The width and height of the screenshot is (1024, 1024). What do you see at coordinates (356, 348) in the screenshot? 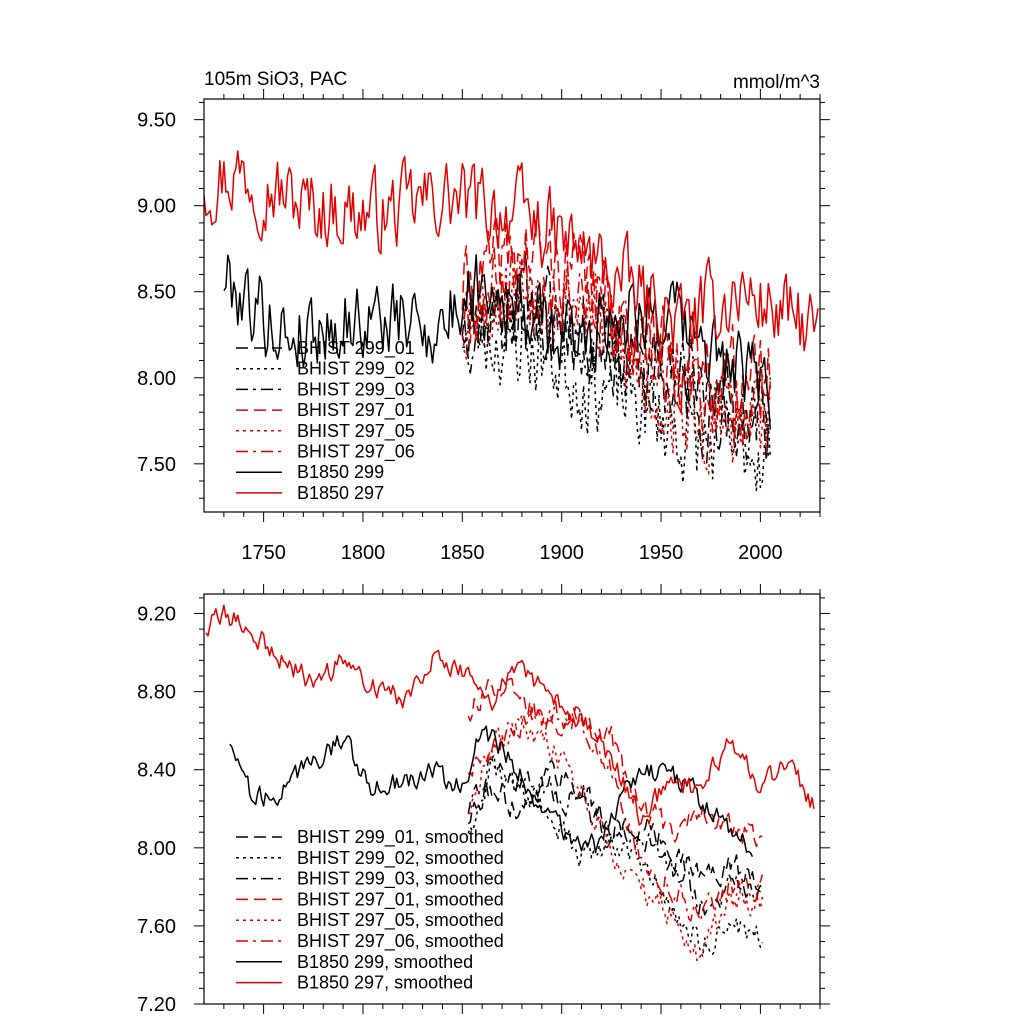
I see `legend-label-bhist-299-01: BHIST 299_01` at bounding box center [356, 348].